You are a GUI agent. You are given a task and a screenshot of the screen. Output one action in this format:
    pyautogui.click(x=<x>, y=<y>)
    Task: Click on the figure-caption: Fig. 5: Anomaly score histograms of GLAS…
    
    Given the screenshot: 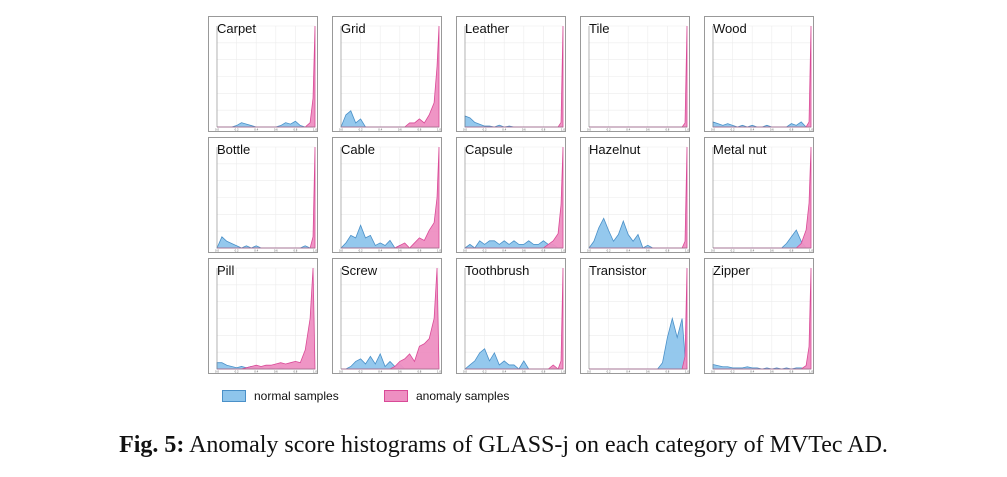 What is the action you would take?
    pyautogui.click(x=503, y=445)
    